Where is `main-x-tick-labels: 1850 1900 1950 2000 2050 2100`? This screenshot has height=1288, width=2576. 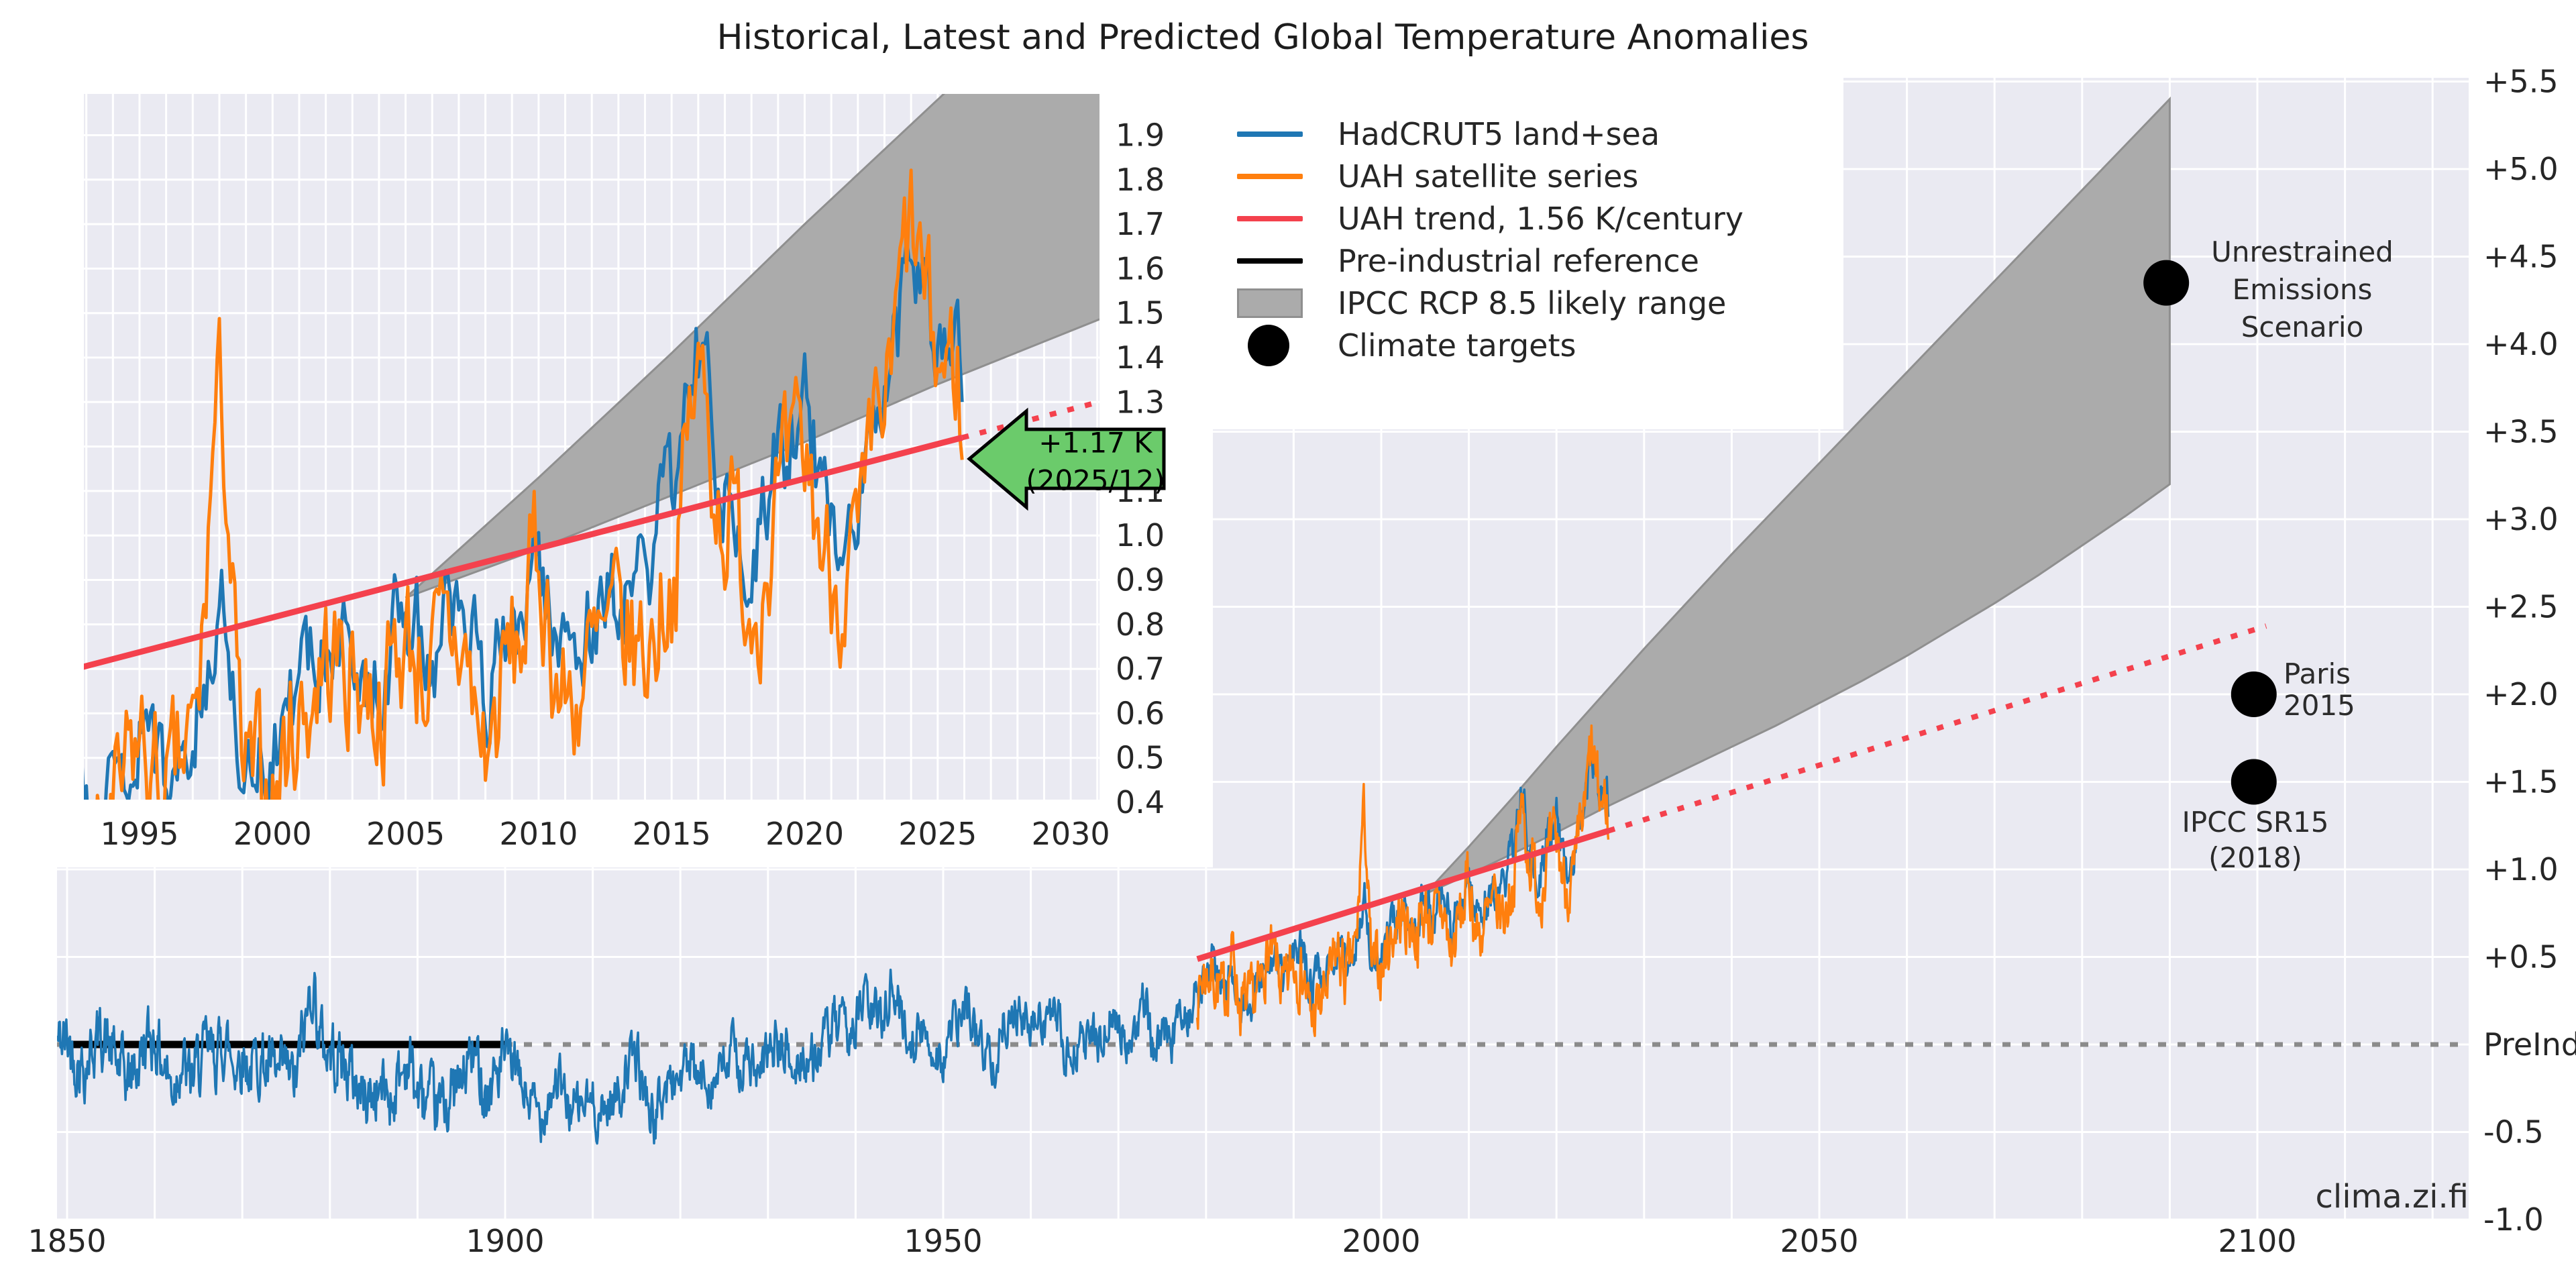
main-x-tick-labels: 1850 1900 1950 2000 2050 2100 is located at coordinates (1162, 1241).